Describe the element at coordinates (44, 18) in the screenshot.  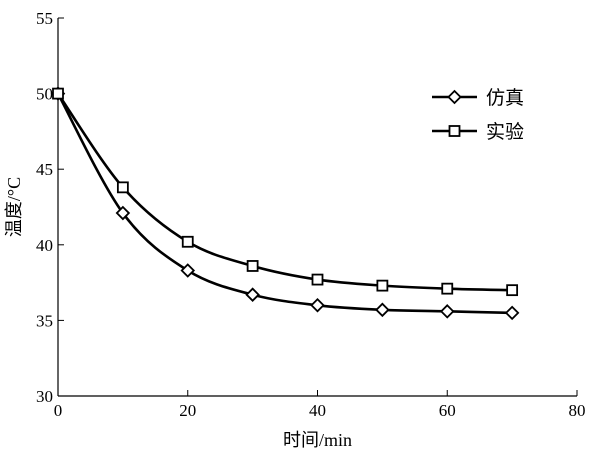
I see `y-tick-label: 55` at that location.